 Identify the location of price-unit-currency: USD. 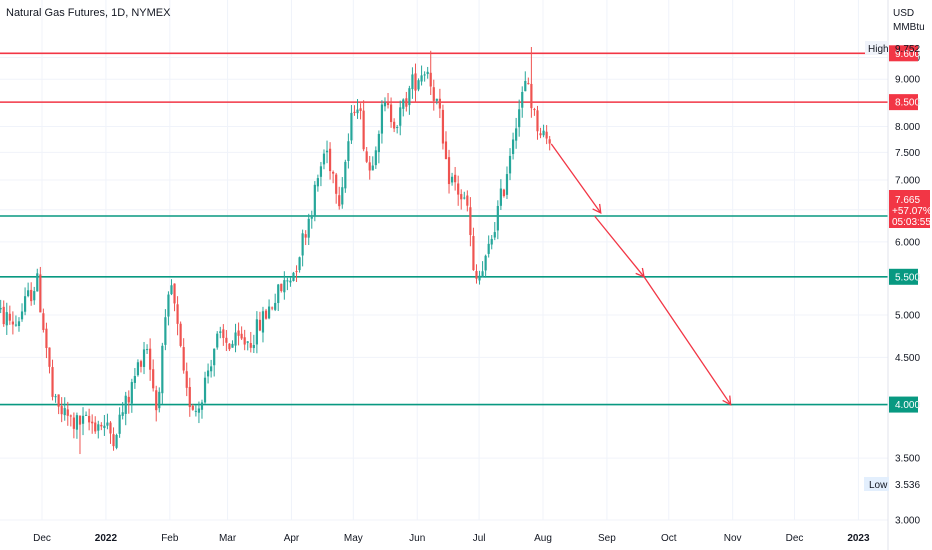
(903, 13).